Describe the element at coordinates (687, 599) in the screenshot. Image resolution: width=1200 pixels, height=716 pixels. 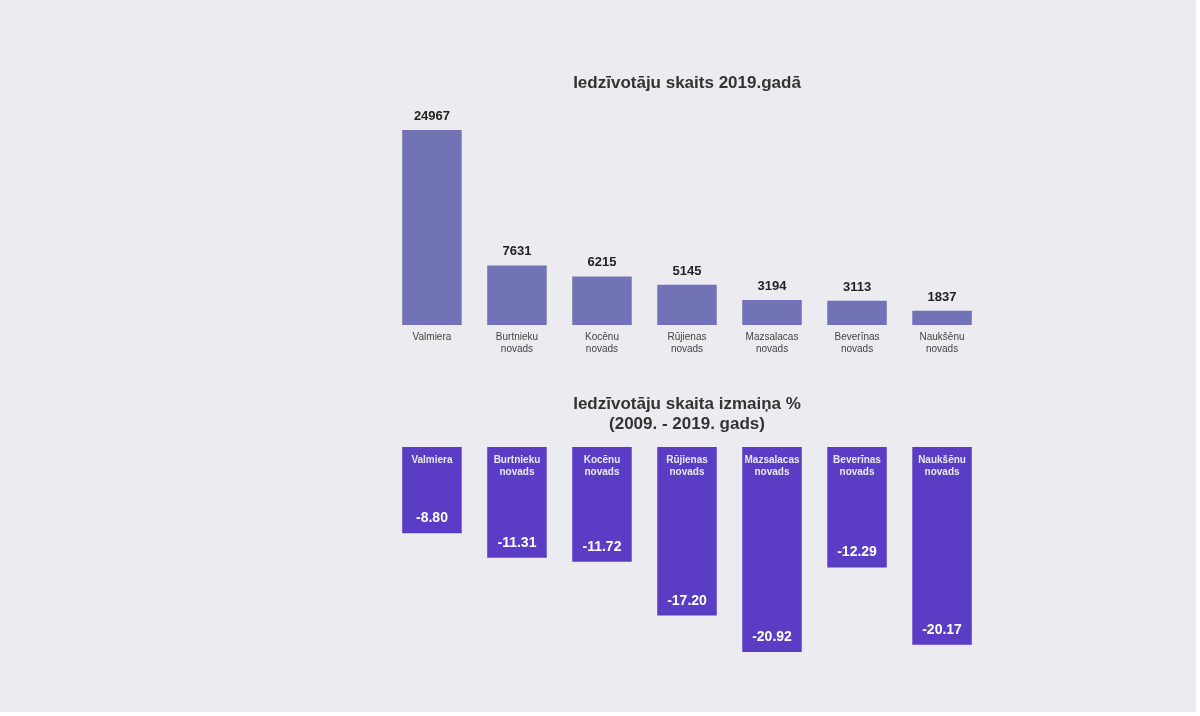
I see `data-label: -17.20` at that location.